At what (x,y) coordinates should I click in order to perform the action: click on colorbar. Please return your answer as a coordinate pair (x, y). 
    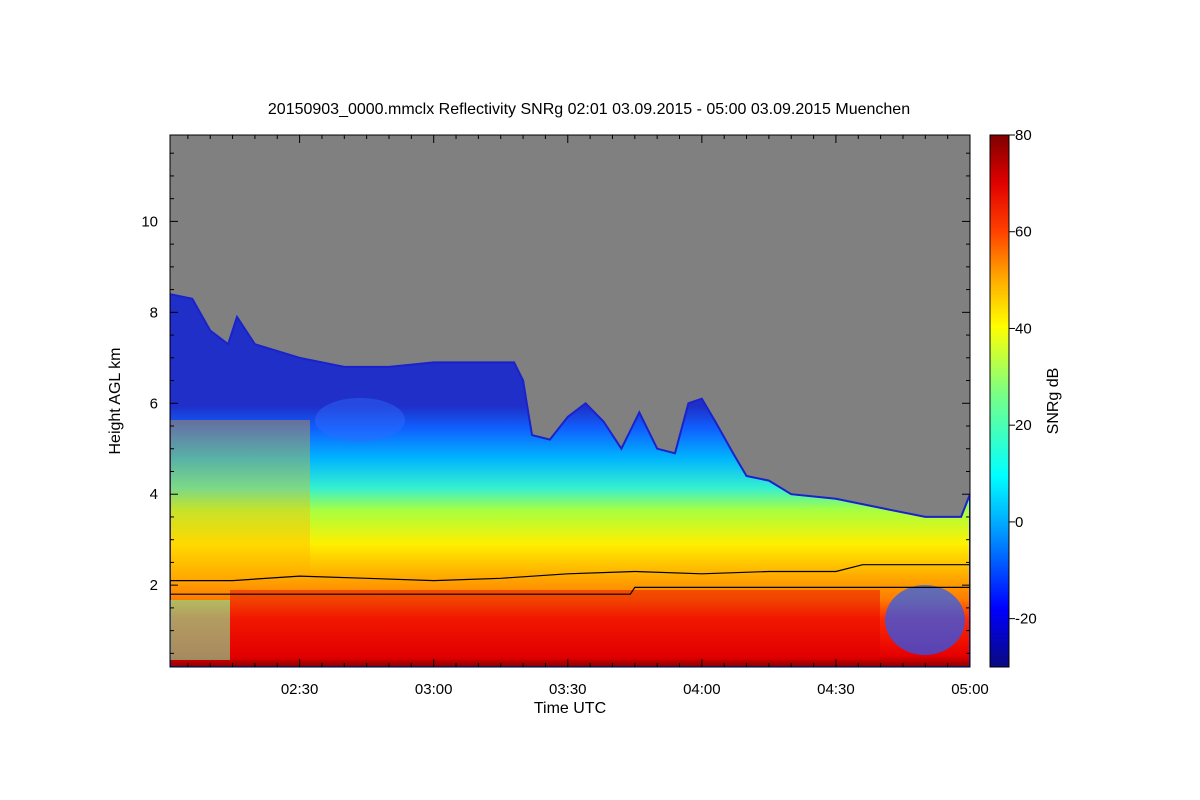
    Looking at the image, I should click on (999, 401).